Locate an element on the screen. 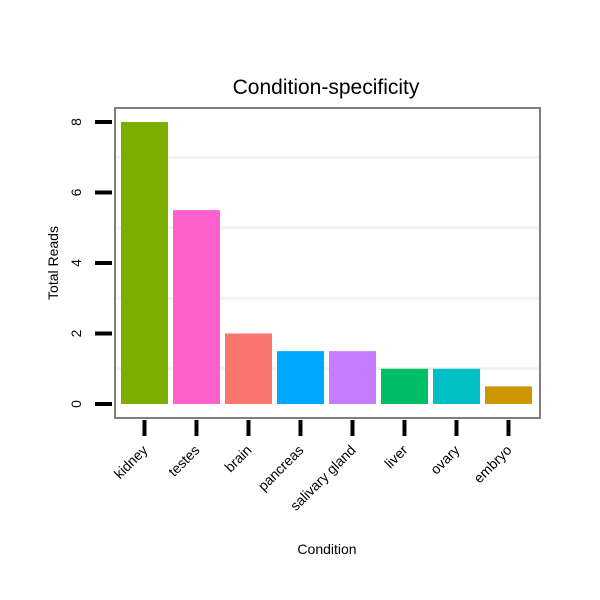  y-axis: 0 2 4 6 8 is located at coordinates (90, 263).